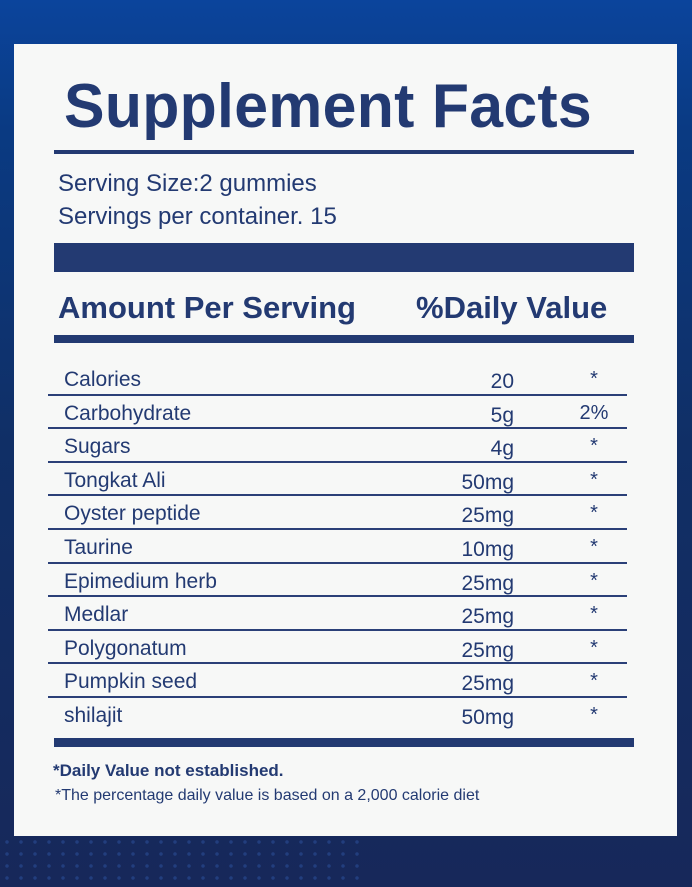 The image size is (692, 887). What do you see at coordinates (337, 446) in the screenshot?
I see `table-row: Sugars 4g *` at bounding box center [337, 446].